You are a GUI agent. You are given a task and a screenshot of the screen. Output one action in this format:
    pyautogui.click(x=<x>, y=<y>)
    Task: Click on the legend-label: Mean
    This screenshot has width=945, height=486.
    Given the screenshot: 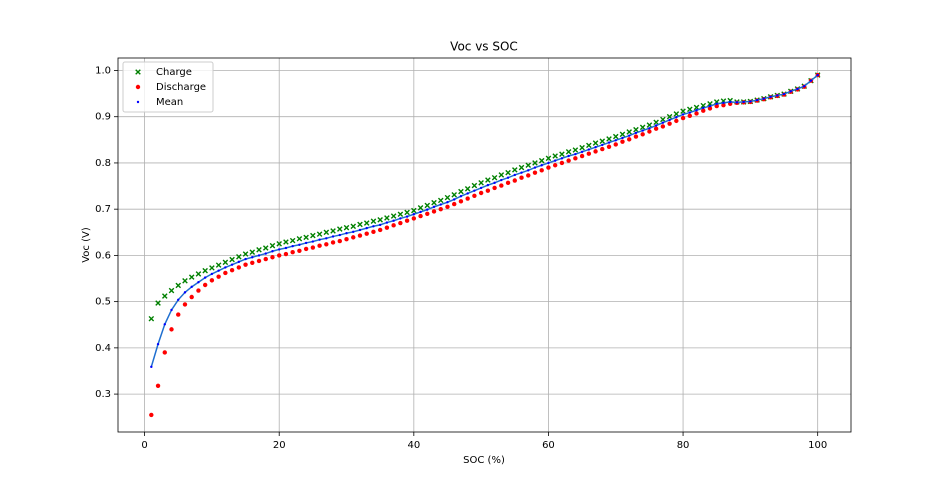 What is the action you would take?
    pyautogui.click(x=169, y=102)
    